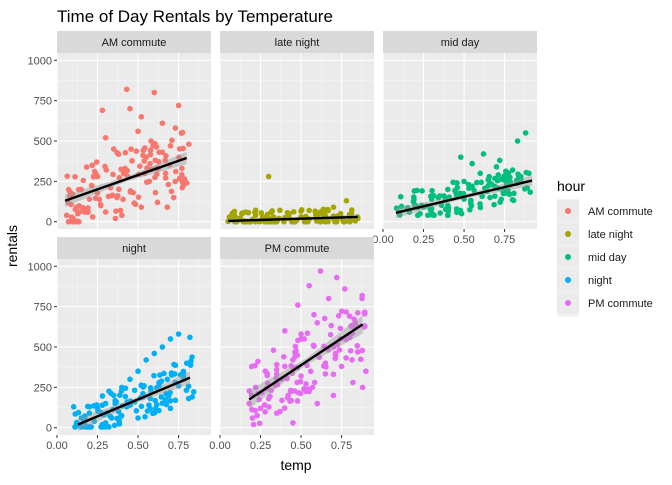 This screenshot has height=485, width=672. What do you see at coordinates (620, 304) in the screenshot?
I see `legend-entry-label: PM commute` at bounding box center [620, 304].